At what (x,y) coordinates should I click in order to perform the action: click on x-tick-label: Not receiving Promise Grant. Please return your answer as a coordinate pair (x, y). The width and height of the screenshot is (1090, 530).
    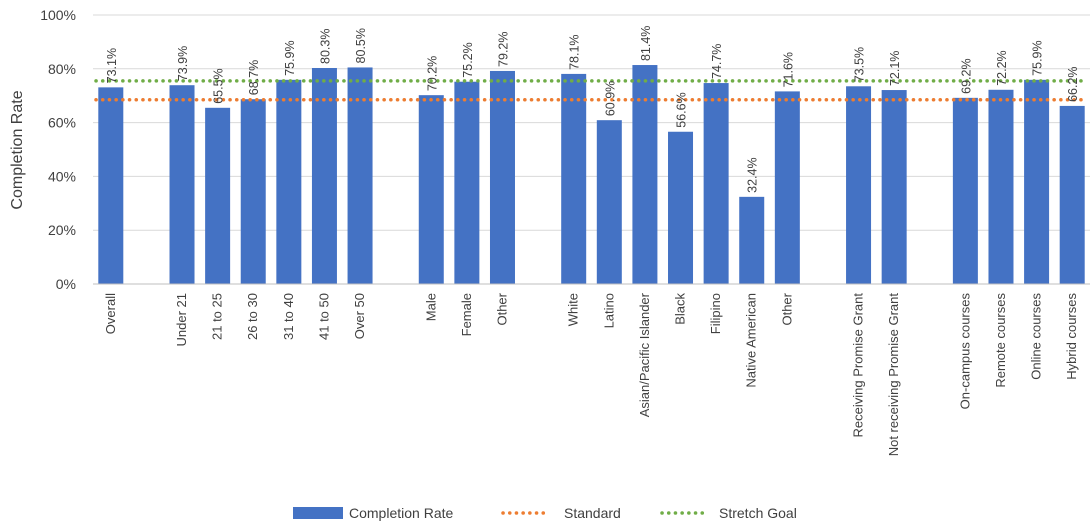
    Looking at the image, I should click on (893, 375).